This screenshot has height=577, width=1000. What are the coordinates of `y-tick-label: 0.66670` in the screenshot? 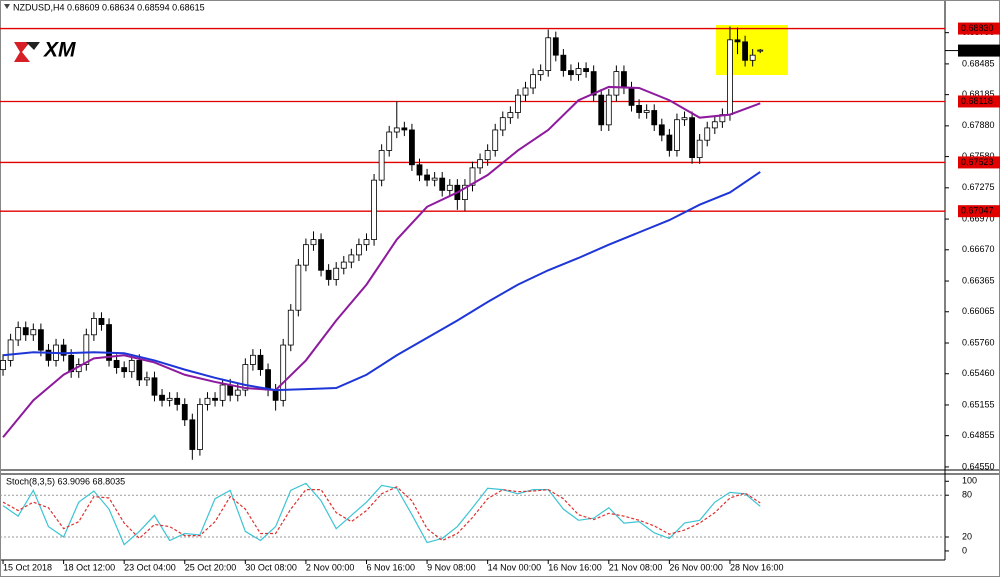 It's located at (978, 249).